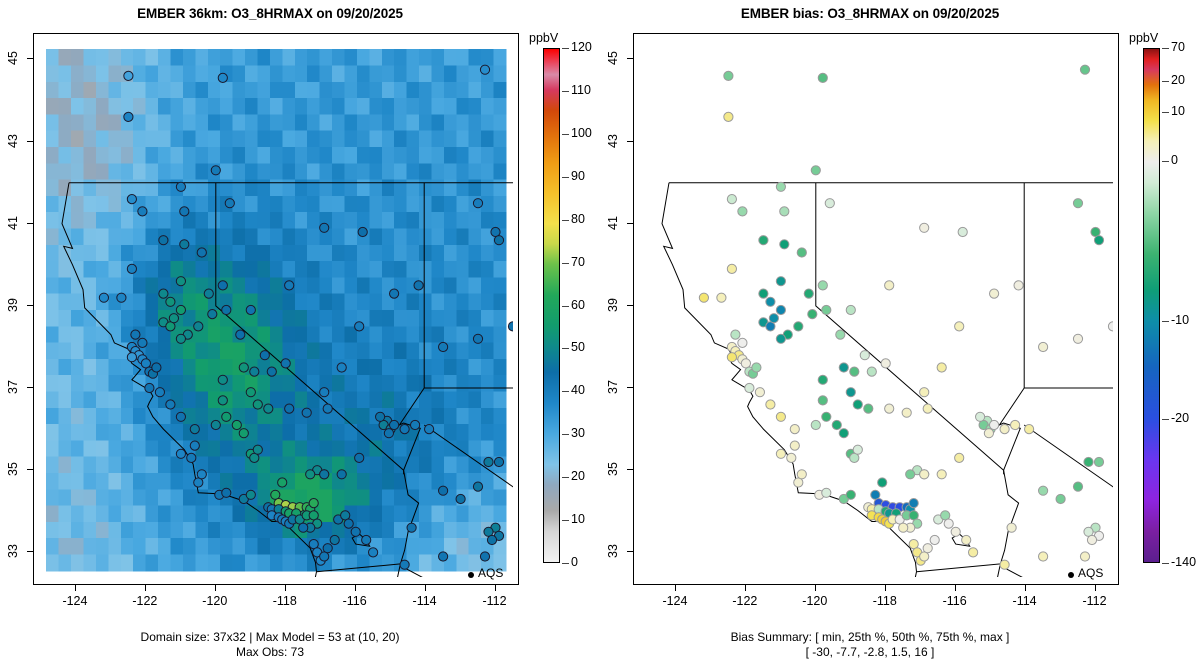 The image size is (1200, 672). What do you see at coordinates (1091, 573) in the screenshot?
I see `aqs-legend-label-bias: AQS` at bounding box center [1091, 573].